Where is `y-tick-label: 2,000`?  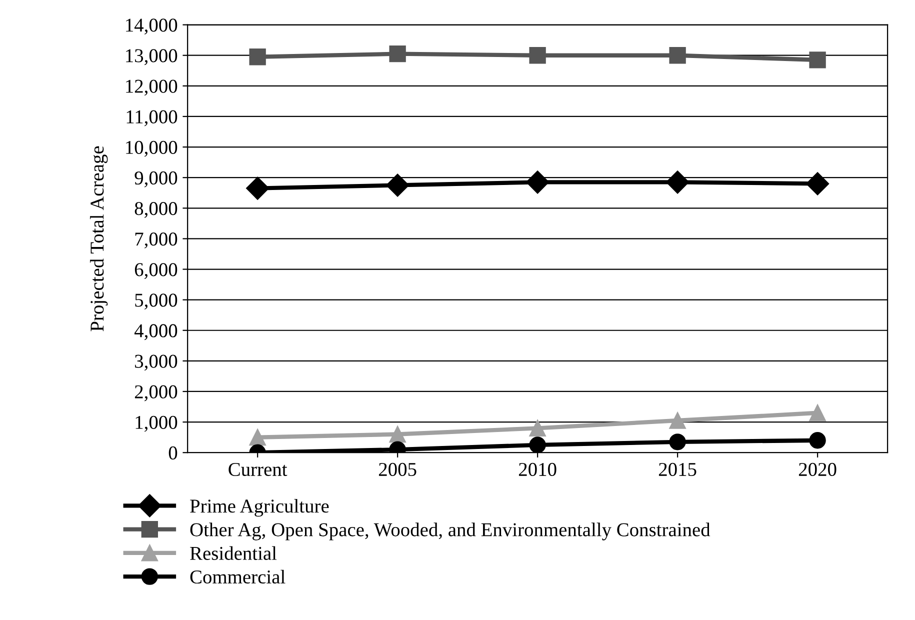 y-tick-label: 2,000 is located at coordinates (156, 393).